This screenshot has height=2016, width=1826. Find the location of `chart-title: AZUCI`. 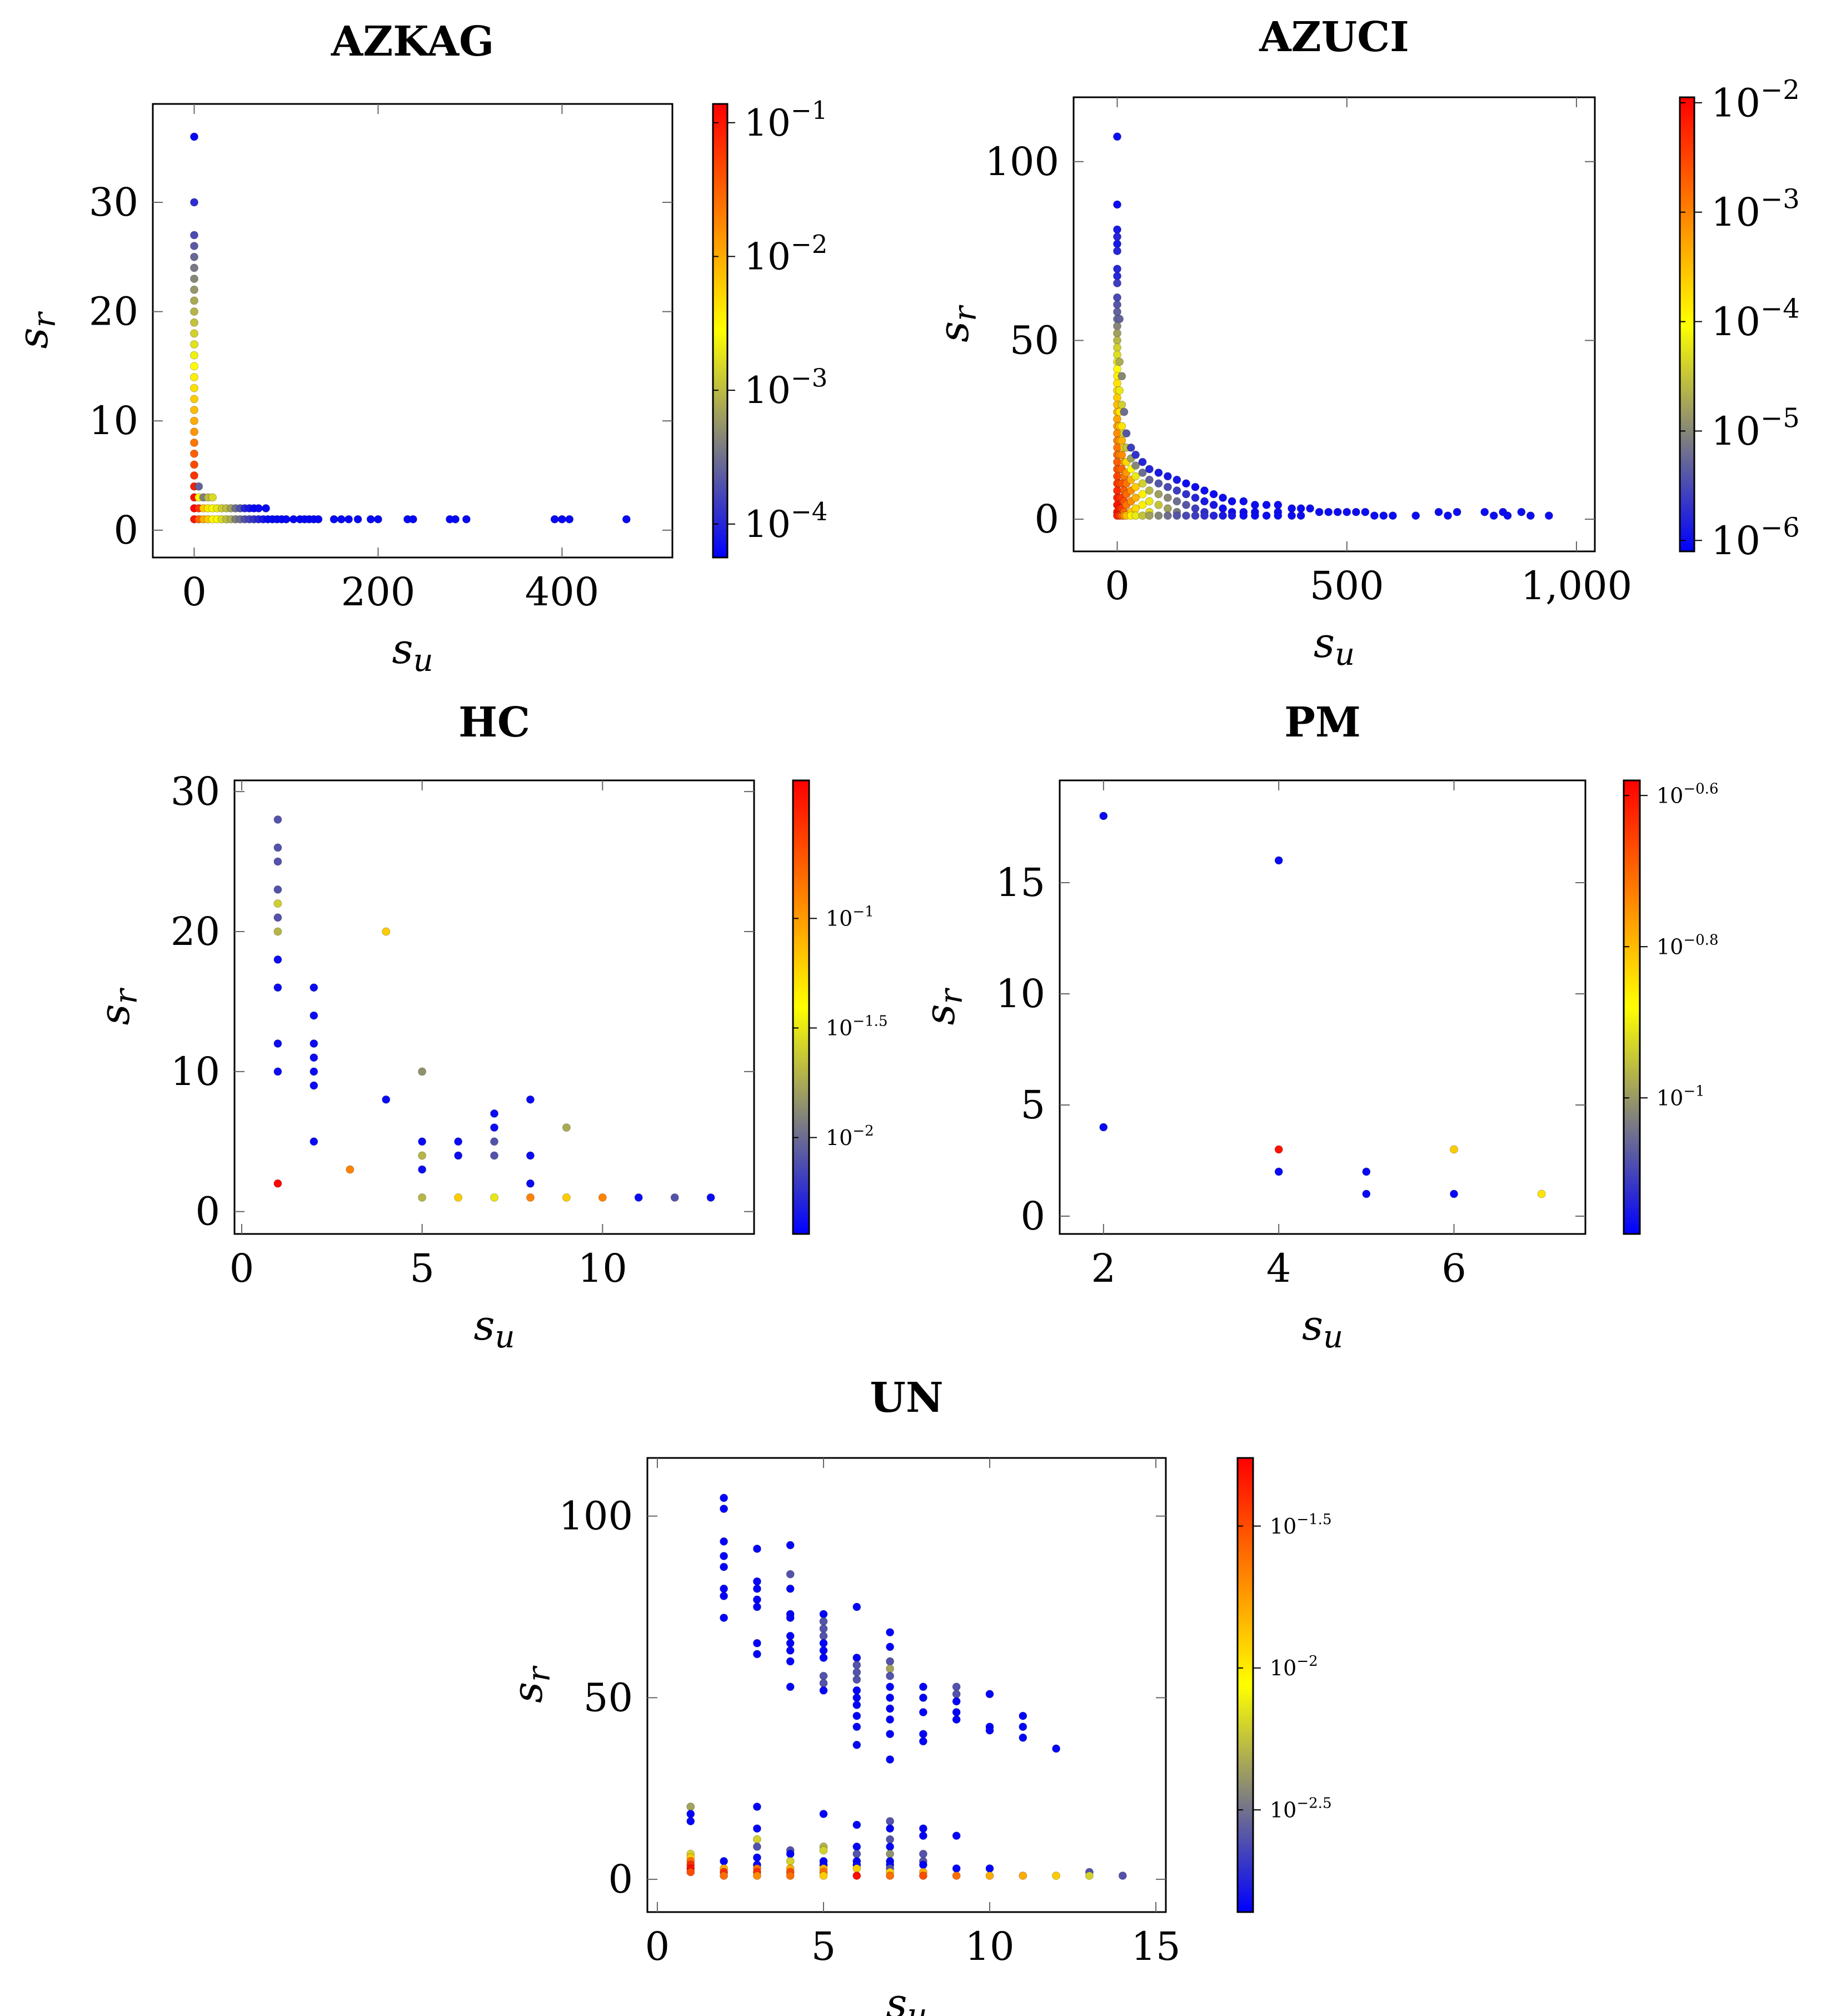

chart-title: AZUCI is located at coordinates (1334, 37).